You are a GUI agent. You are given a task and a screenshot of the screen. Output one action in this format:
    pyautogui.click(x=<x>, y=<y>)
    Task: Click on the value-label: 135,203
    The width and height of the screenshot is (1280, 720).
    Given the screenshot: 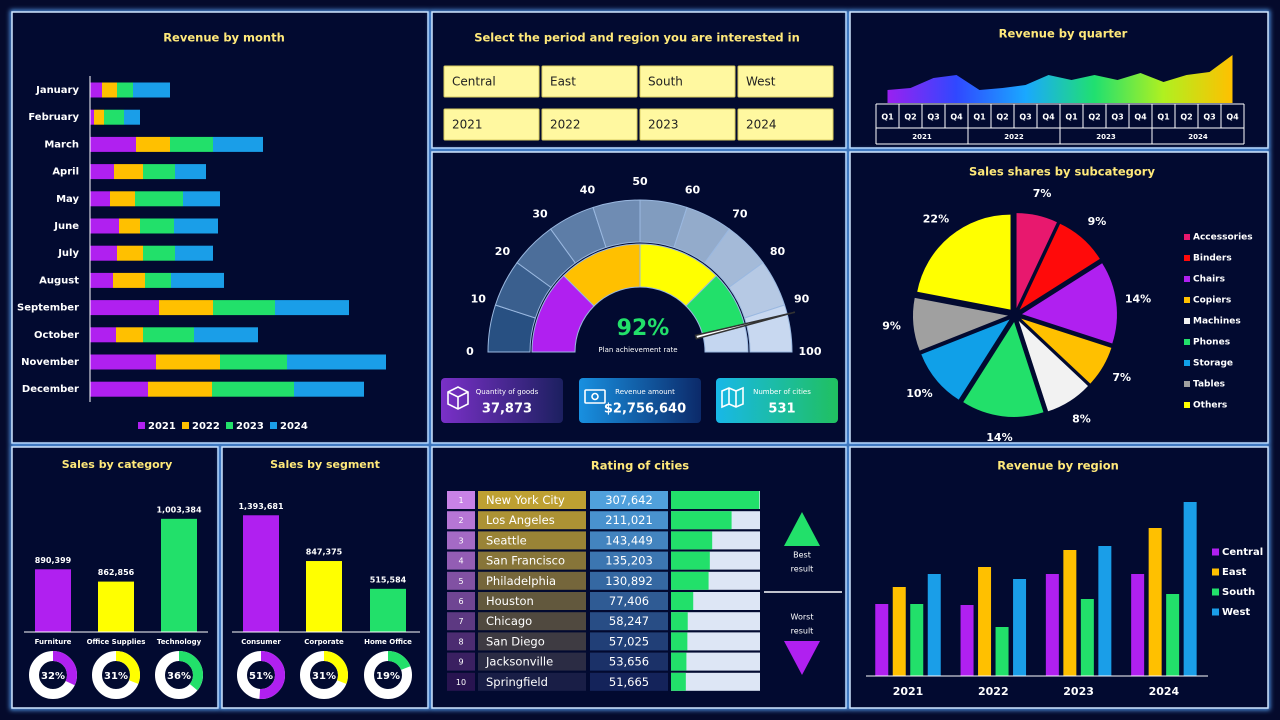 What is the action you would take?
    pyautogui.click(x=629, y=561)
    